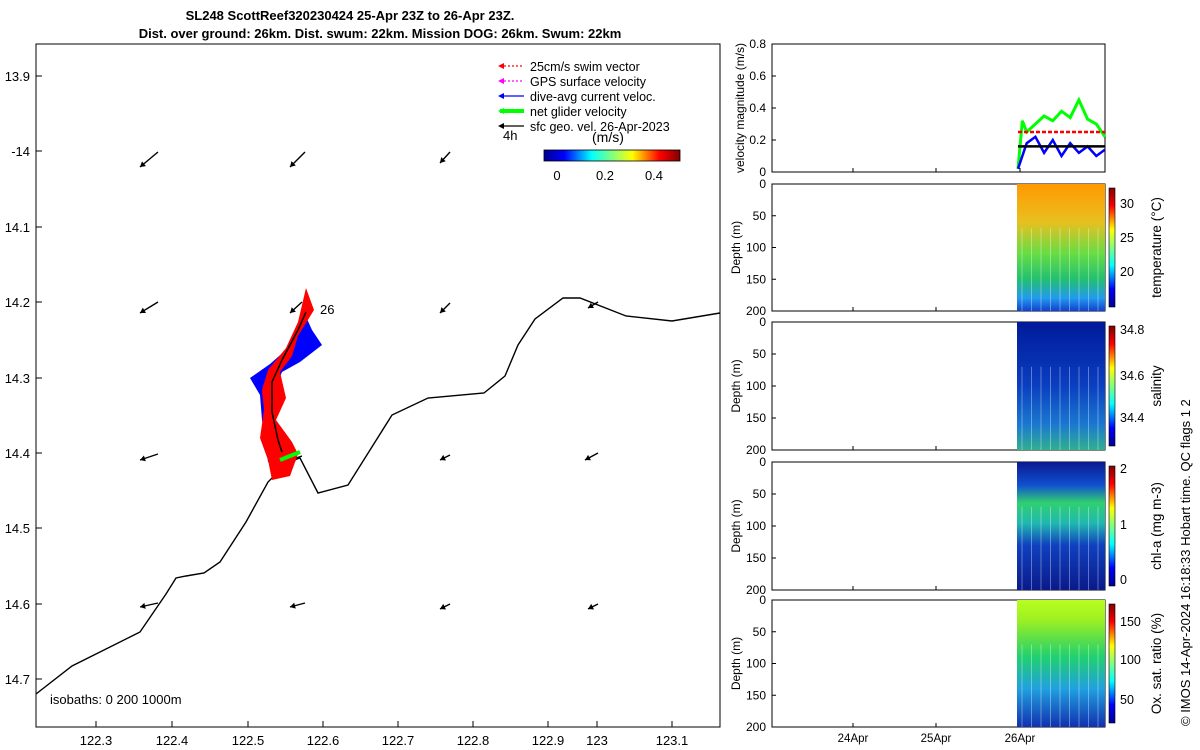 The height and width of the screenshot is (750, 1200). I want to click on map-y-tick-label: 14.6, so click(17, 604).